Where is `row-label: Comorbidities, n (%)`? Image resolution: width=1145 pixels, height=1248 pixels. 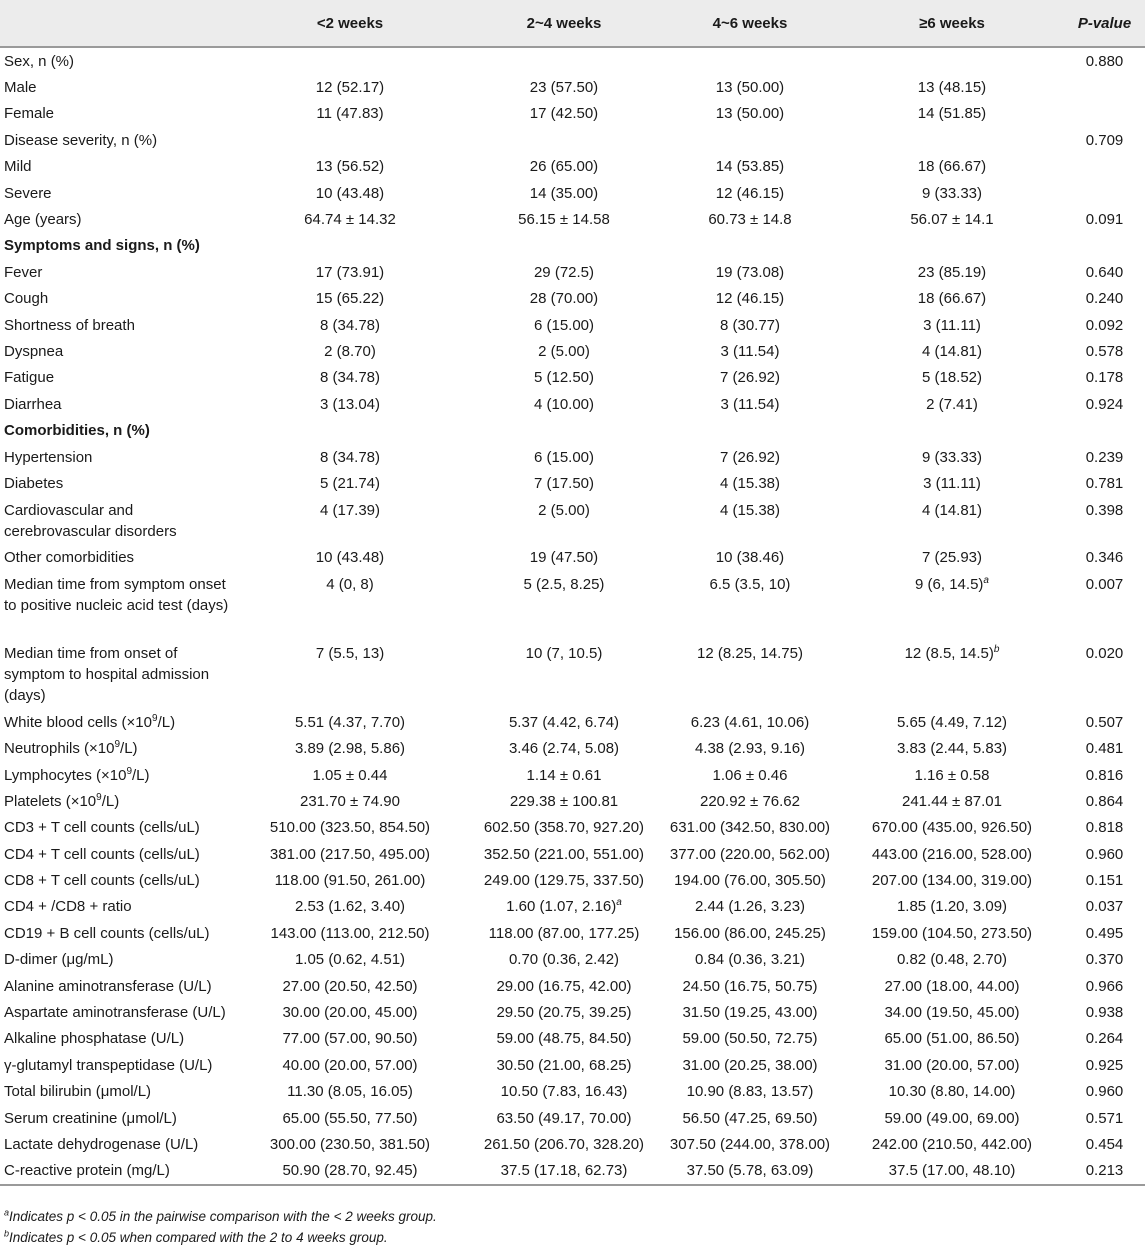 row-label: Comorbidities, n (%) is located at coordinates (116, 430).